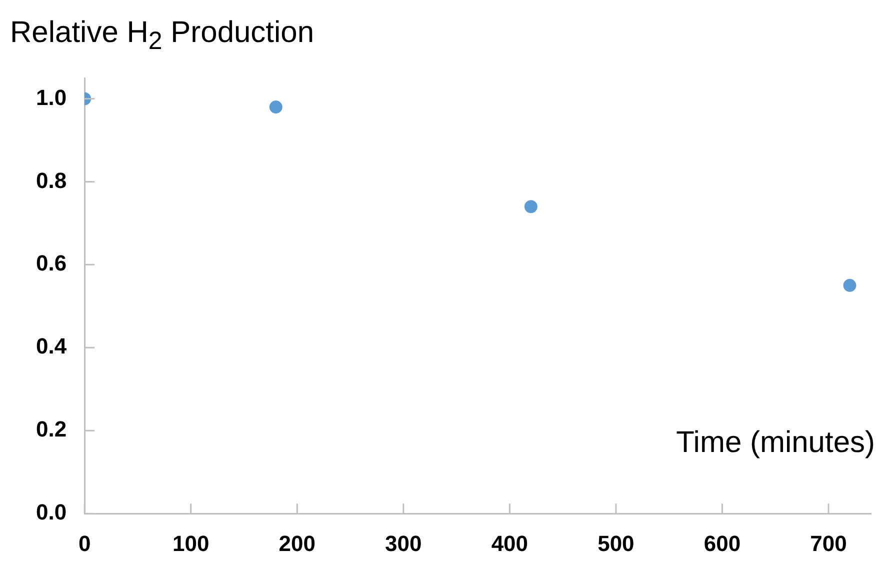  I want to click on x-tick-label: 500, so click(616, 543).